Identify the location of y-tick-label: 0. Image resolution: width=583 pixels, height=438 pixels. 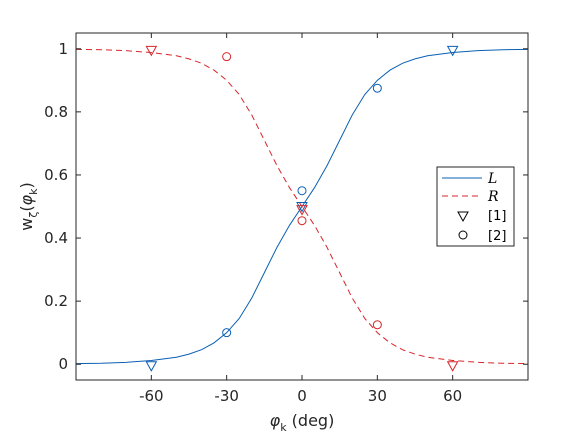
(63, 364).